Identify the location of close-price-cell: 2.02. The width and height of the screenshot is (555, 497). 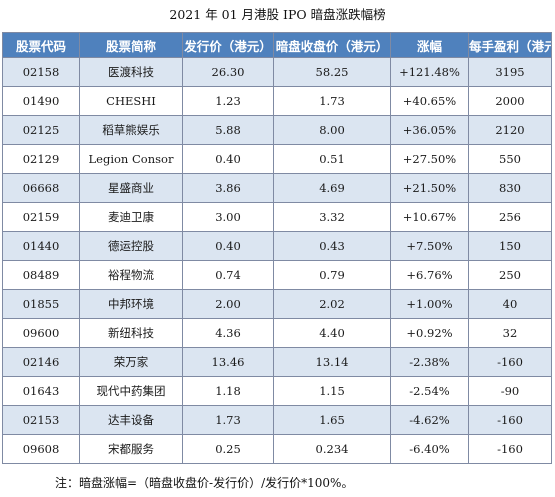
(332, 304).